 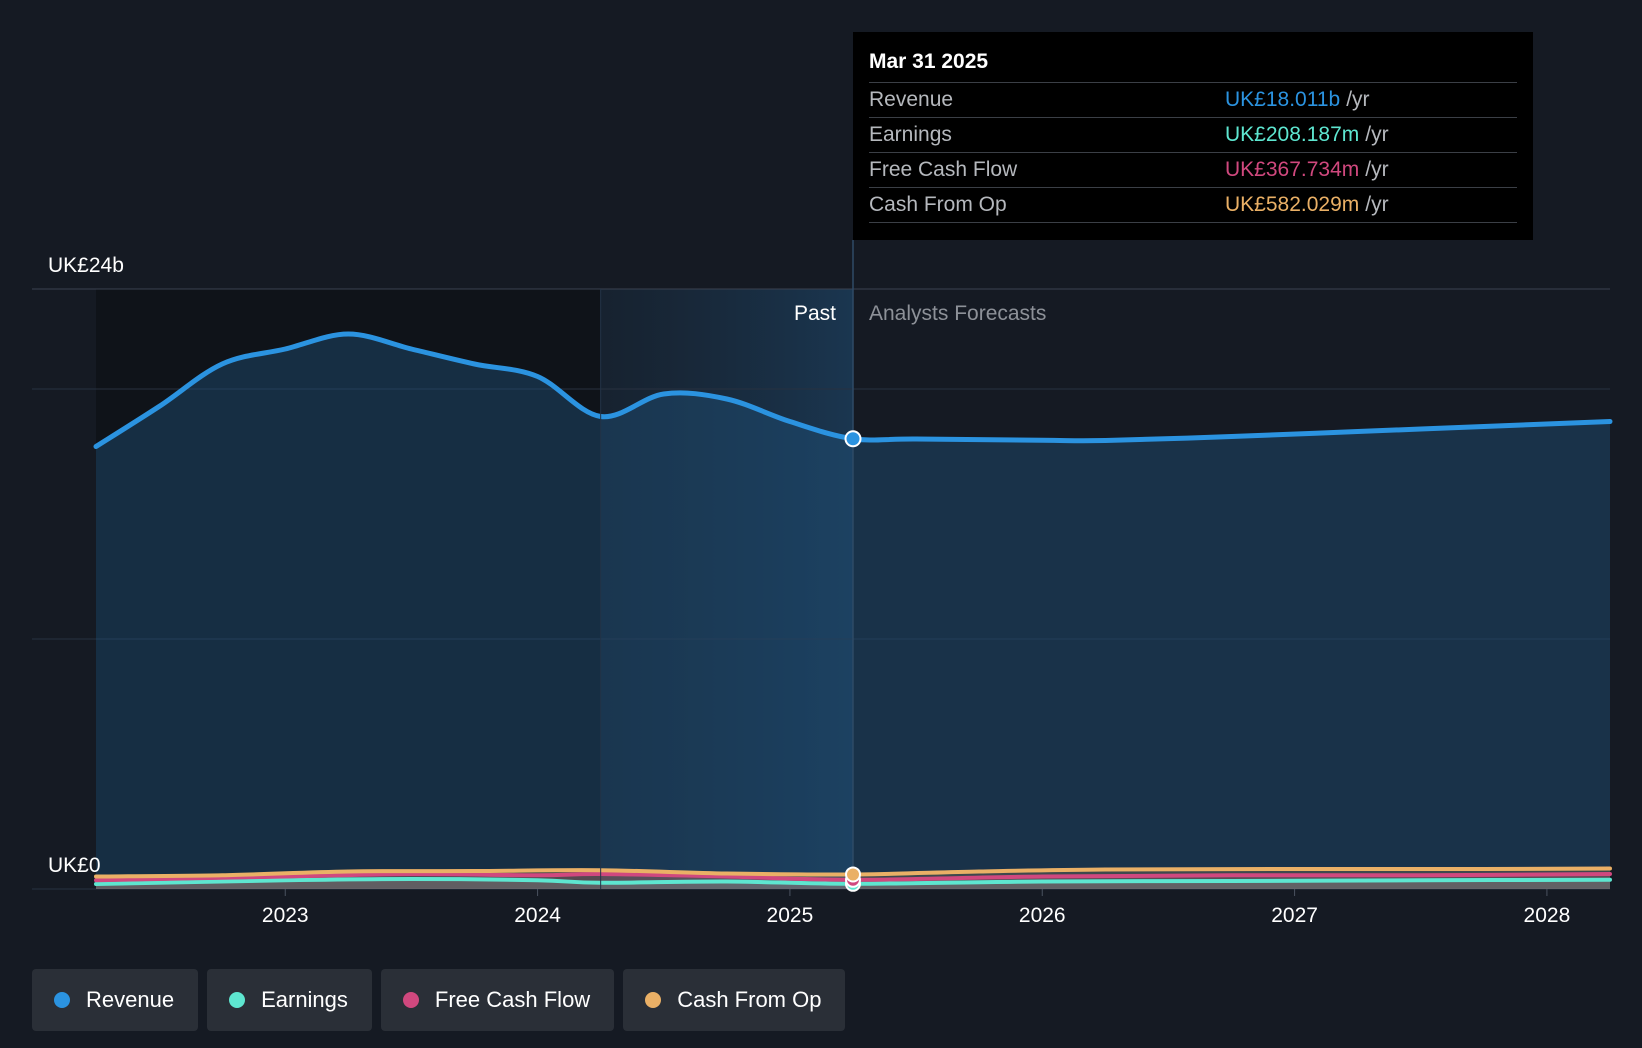 What do you see at coordinates (237, 1000) in the screenshot?
I see `earnings-dot-icon` at bounding box center [237, 1000].